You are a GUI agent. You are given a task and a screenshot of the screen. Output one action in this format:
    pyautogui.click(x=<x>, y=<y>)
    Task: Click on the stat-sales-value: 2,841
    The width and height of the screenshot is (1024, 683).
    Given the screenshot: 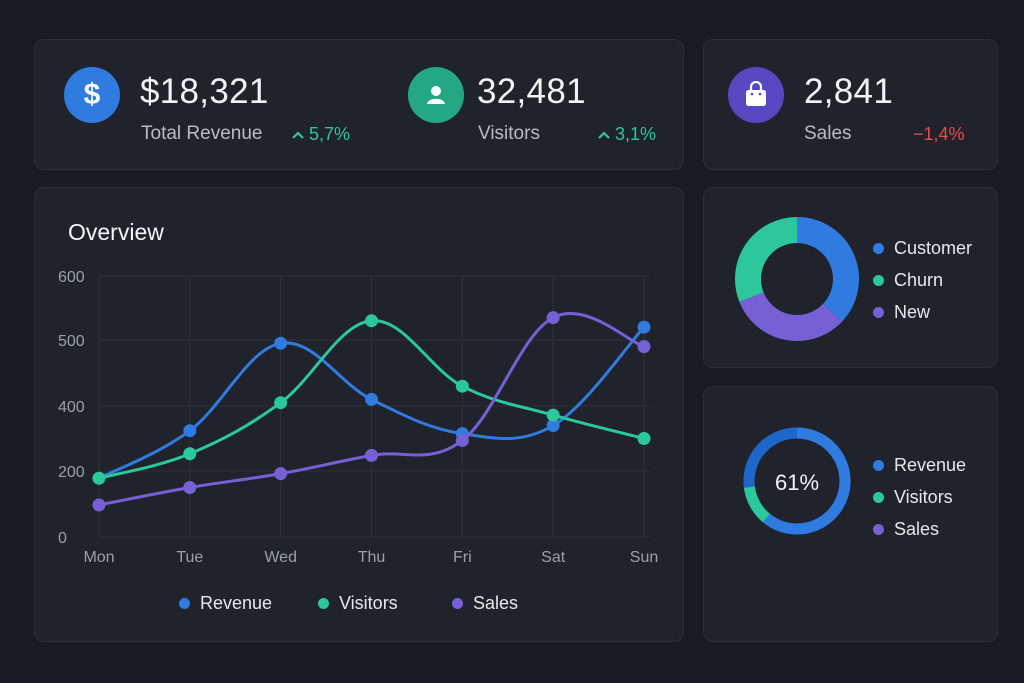 What is the action you would take?
    pyautogui.click(x=849, y=91)
    